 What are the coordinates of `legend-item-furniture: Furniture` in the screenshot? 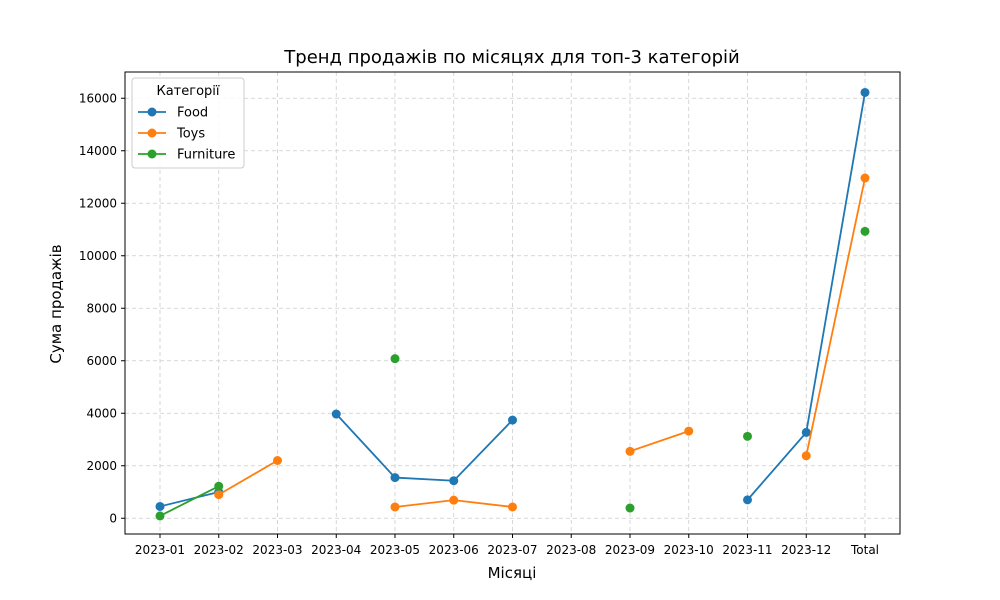 It's located at (186, 155).